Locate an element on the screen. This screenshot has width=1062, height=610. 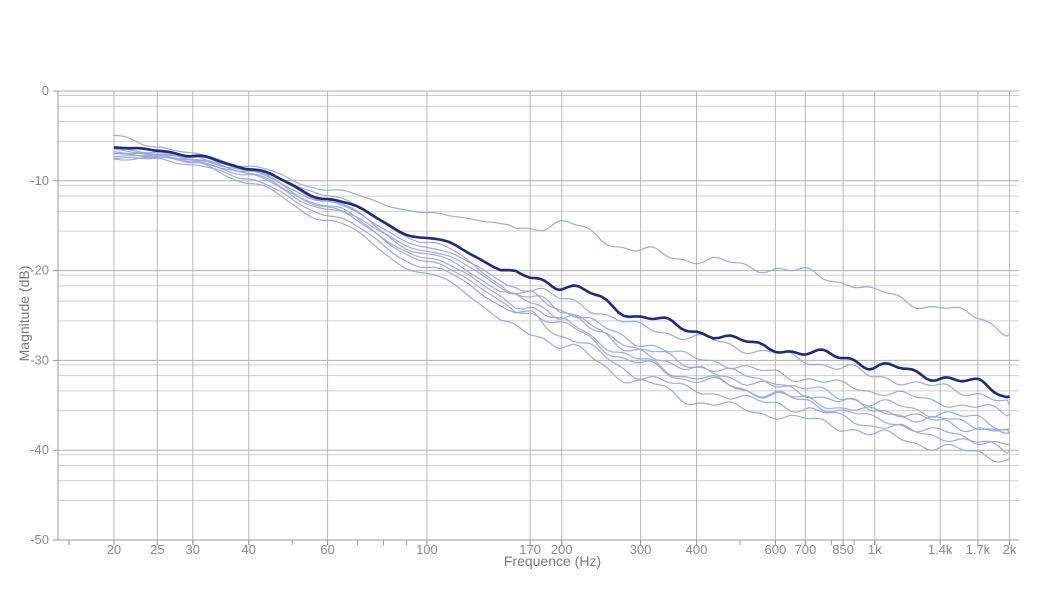
x-tick-label: 40 is located at coordinates (249, 549).